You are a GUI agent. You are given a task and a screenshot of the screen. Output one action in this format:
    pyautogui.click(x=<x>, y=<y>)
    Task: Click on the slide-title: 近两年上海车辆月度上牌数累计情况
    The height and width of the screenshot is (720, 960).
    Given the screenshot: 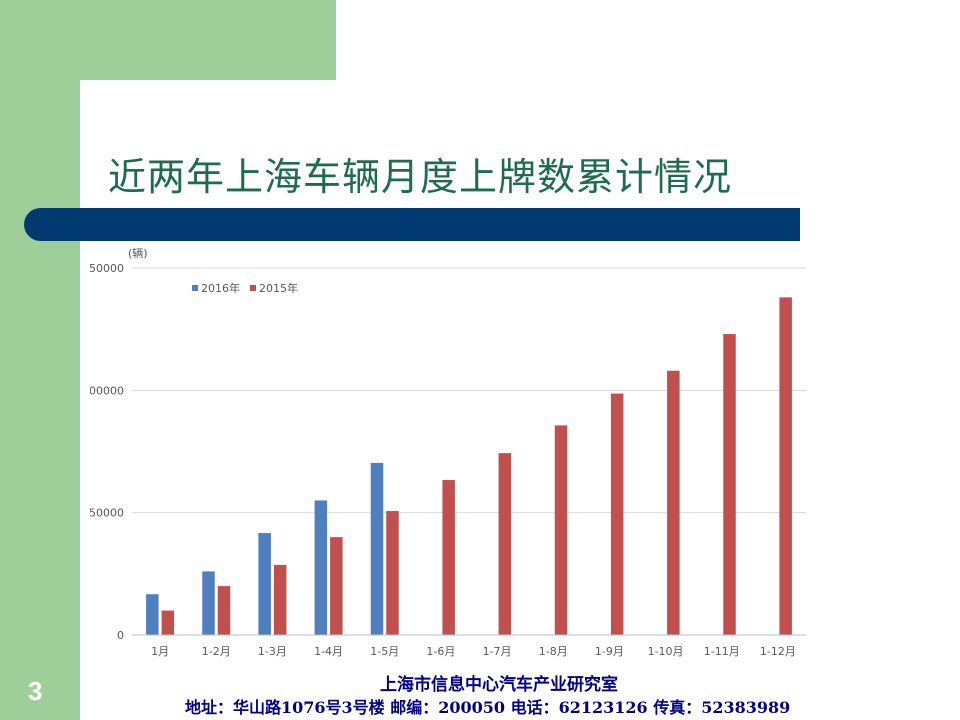 What is the action you would take?
    pyautogui.click(x=420, y=177)
    